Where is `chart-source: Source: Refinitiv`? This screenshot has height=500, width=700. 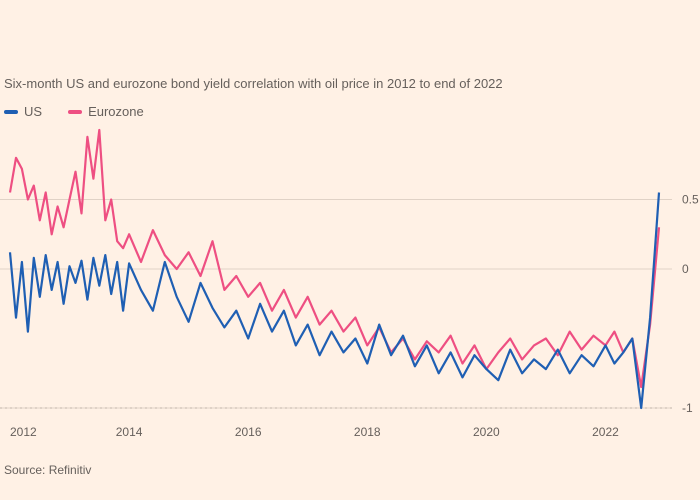 chart-source: Source: Refinitiv is located at coordinates (48, 470).